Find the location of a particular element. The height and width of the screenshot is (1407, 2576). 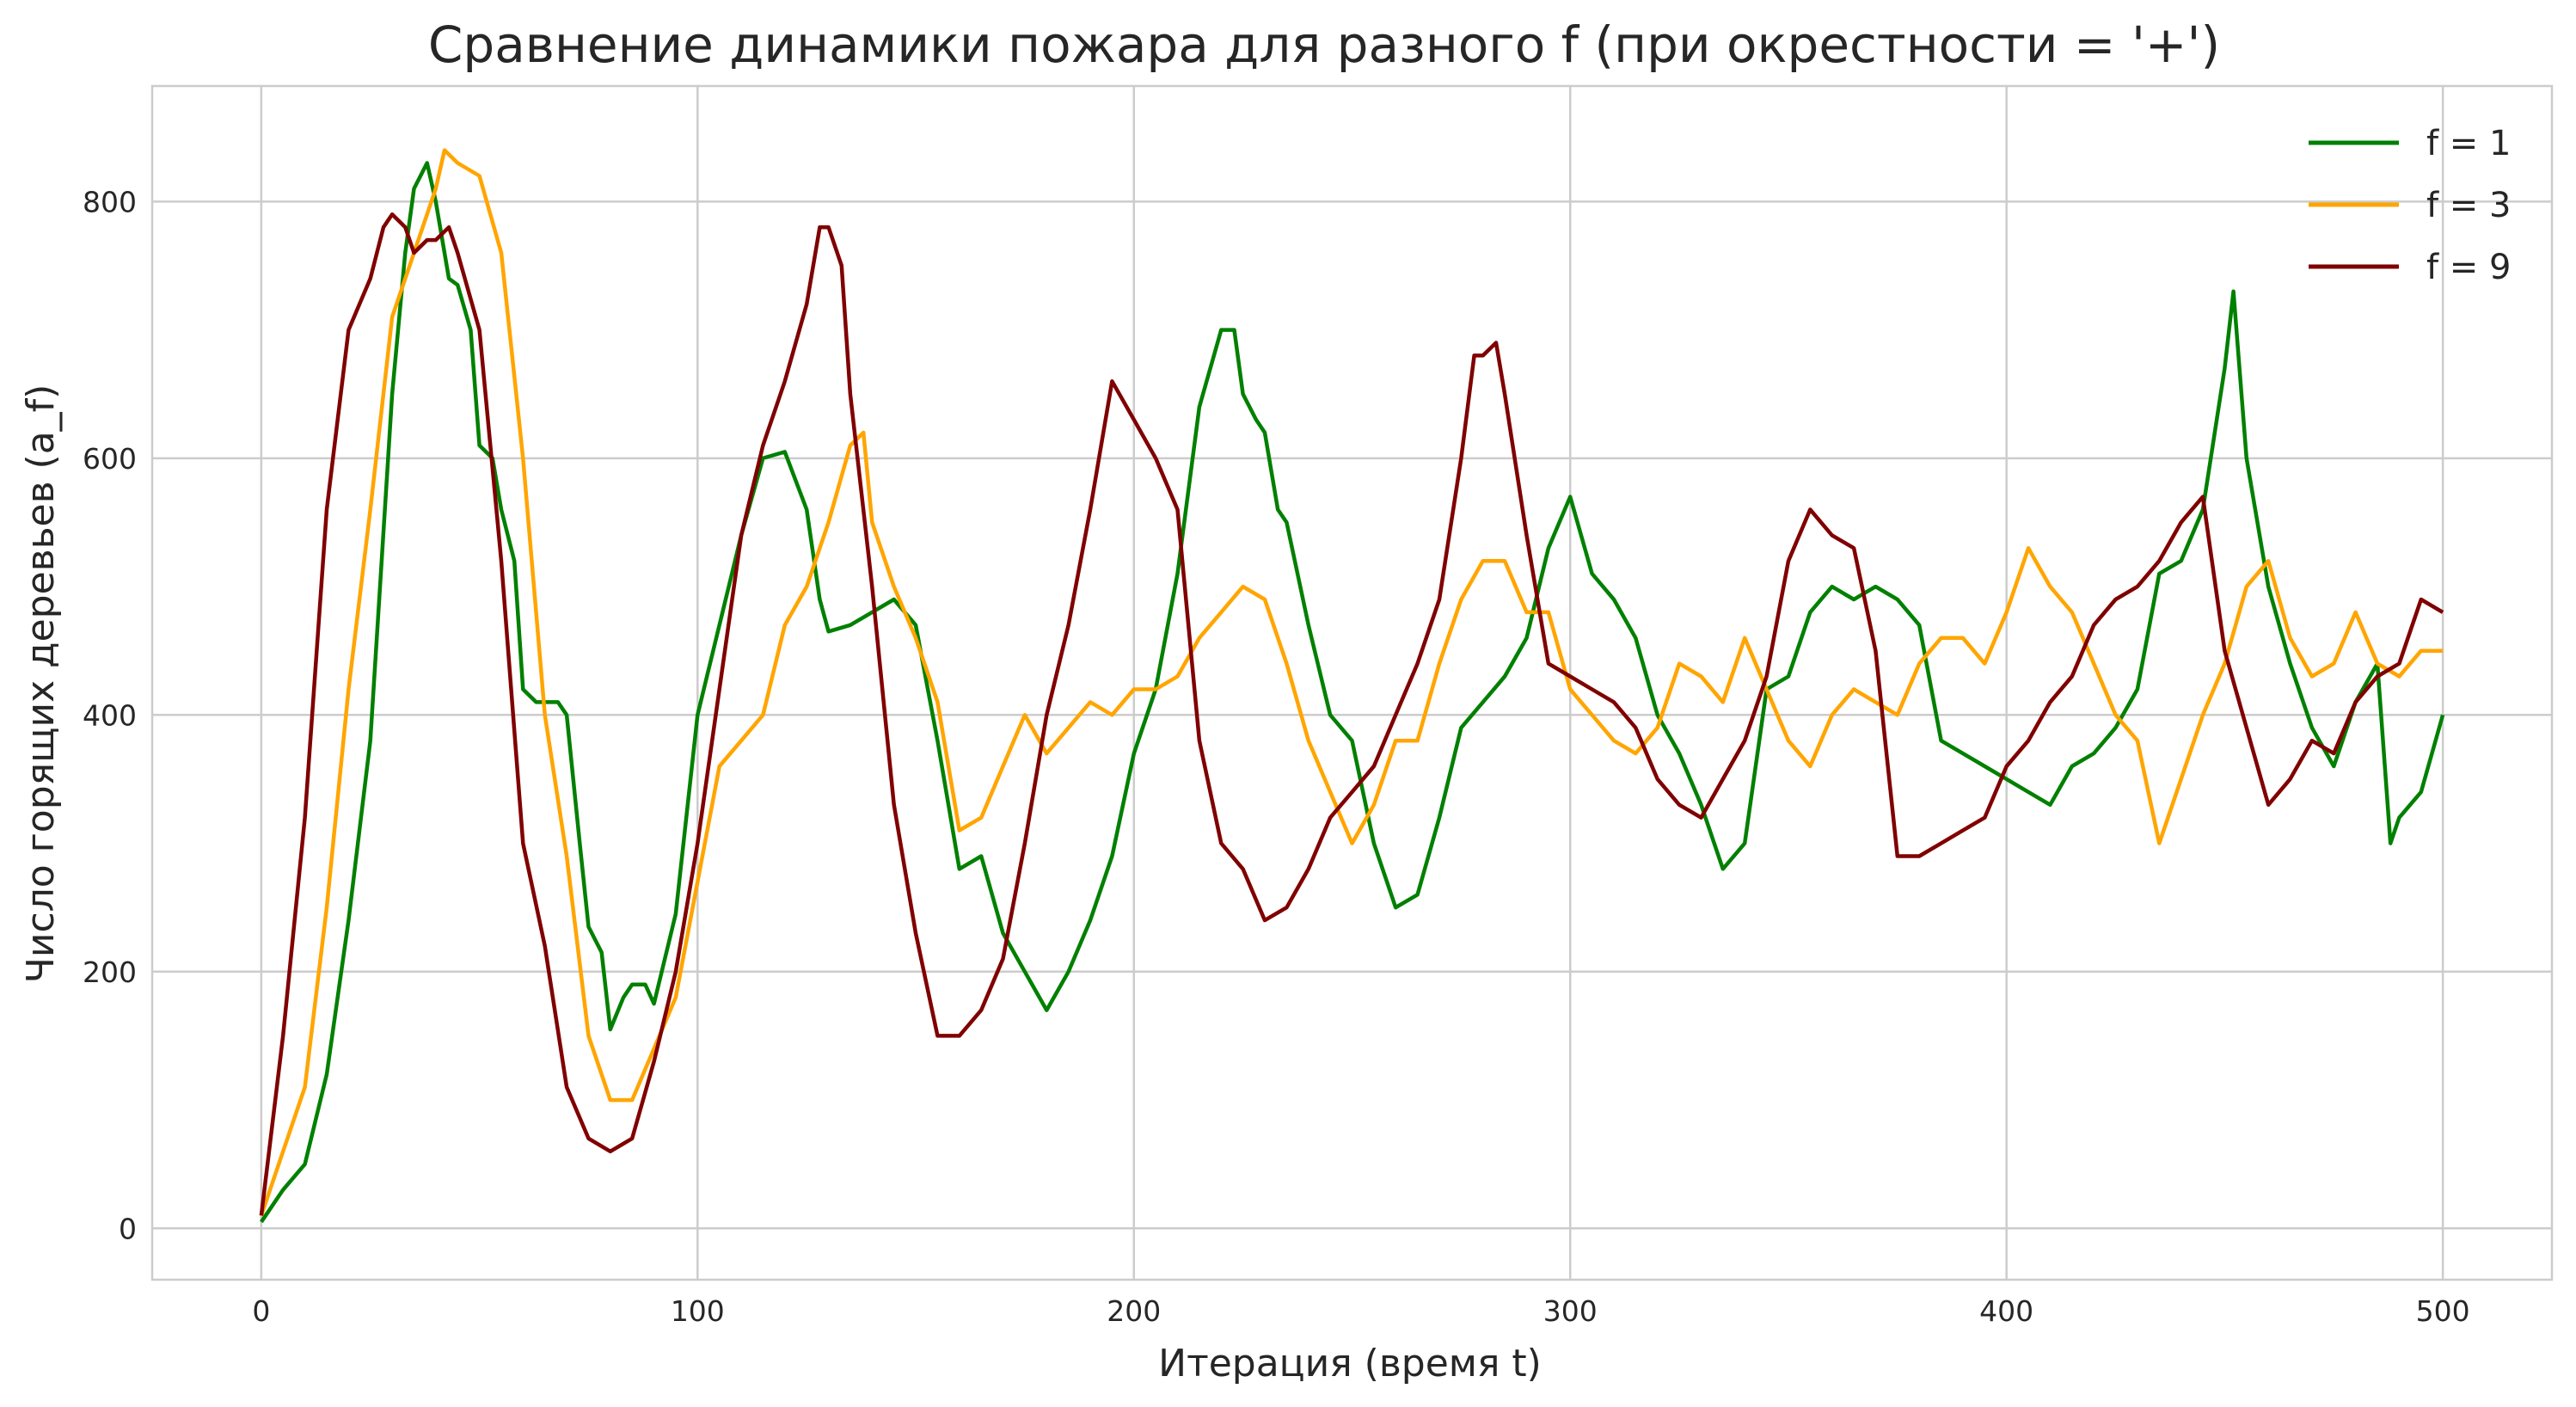

legend-label-f1: f = 1 is located at coordinates (2468, 143).